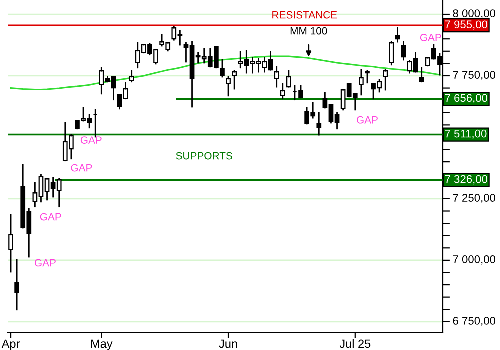 The width and height of the screenshot is (500, 350). I want to click on ref-line-label: 7 656,00, so click(466, 99).